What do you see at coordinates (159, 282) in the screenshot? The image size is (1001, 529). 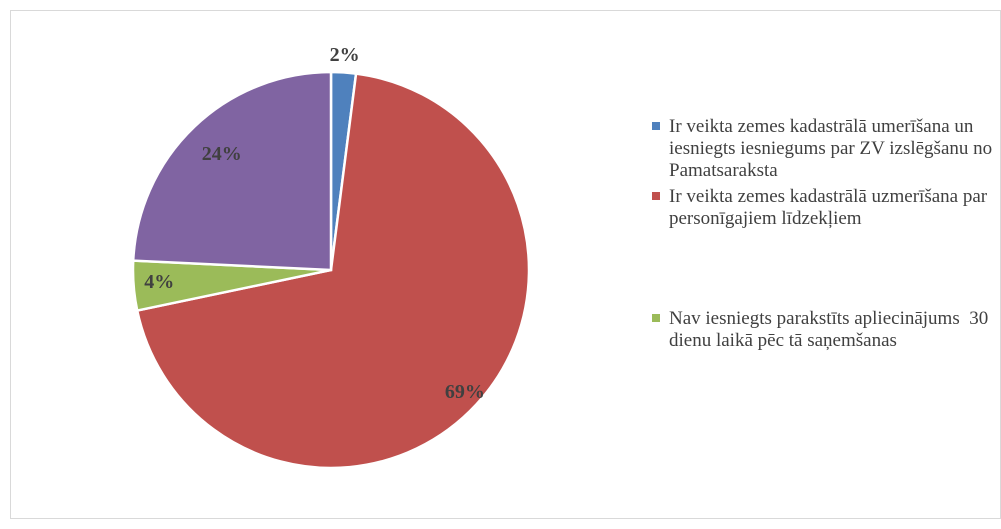 I see `data-label: 4%` at bounding box center [159, 282].